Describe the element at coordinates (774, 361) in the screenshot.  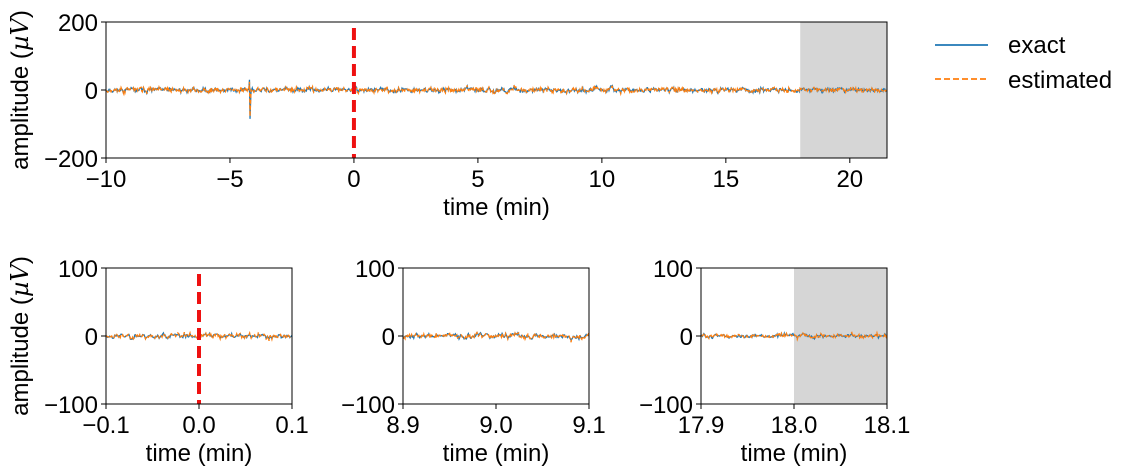
I see `panel-4: 17.9 18.0 18.1 −100 0 100 time (min)` at that location.